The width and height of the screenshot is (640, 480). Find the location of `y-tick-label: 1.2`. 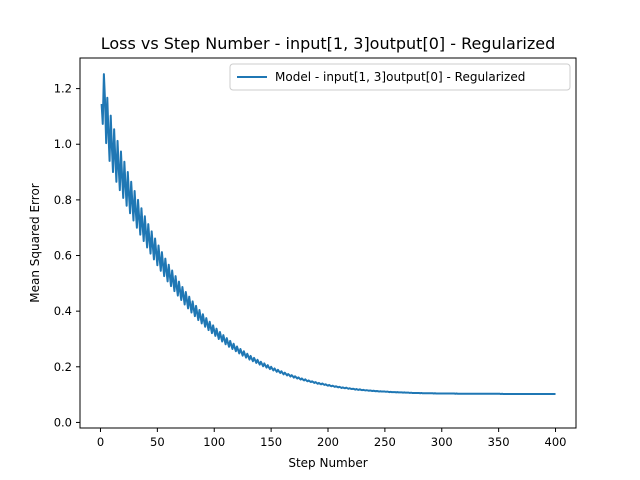

y-tick-label: 1.2 is located at coordinates (63, 89).